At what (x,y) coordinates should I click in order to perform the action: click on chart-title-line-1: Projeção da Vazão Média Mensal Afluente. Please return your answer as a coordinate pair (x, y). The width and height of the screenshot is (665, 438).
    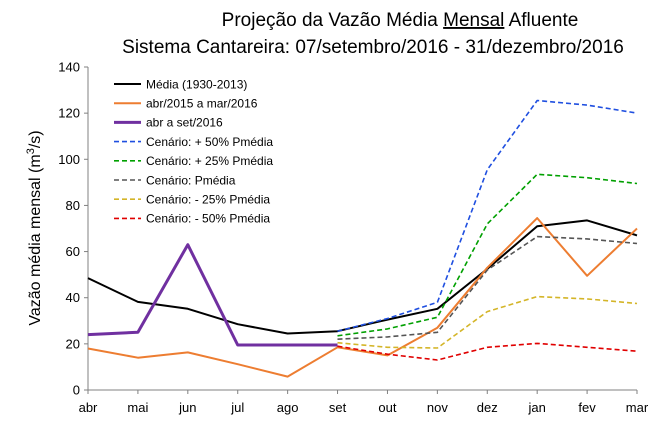
    Looking at the image, I should click on (400, 20).